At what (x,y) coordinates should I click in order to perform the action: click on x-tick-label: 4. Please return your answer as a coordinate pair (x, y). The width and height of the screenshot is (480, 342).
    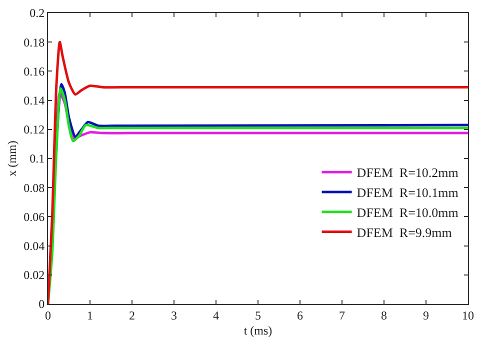
    Looking at the image, I should click on (216, 315).